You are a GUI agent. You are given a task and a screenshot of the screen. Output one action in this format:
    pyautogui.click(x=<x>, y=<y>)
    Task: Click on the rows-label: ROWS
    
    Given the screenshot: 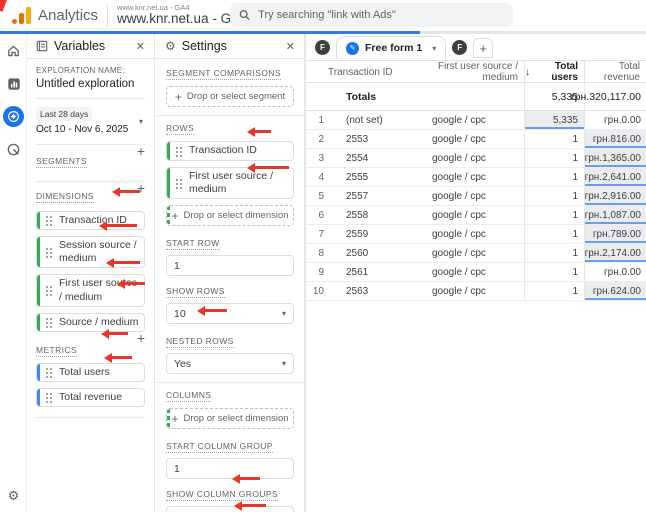 What is the action you would take?
    pyautogui.click(x=180, y=129)
    